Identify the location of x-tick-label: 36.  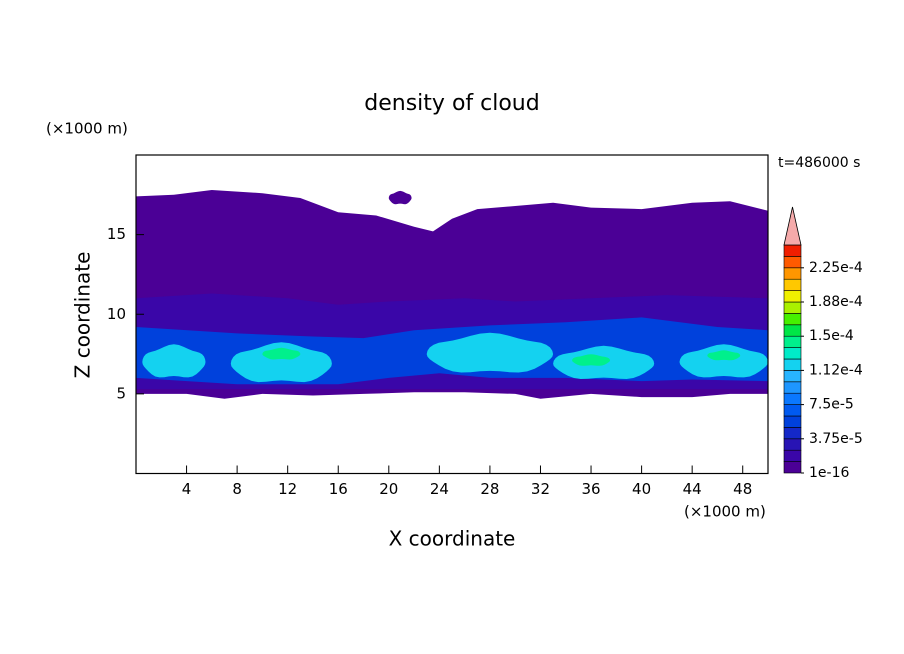
(590, 489).